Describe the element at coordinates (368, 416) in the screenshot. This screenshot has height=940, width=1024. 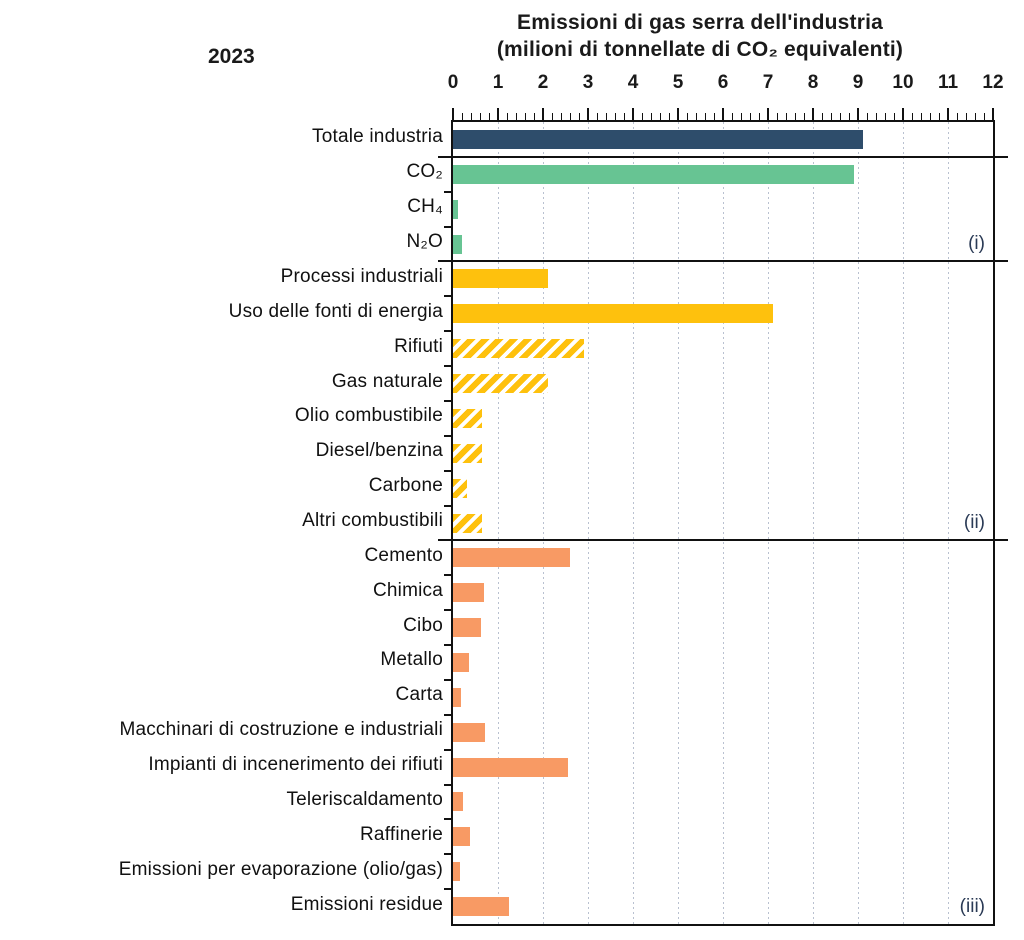
I see `category-label: Olio combustibile` at that location.